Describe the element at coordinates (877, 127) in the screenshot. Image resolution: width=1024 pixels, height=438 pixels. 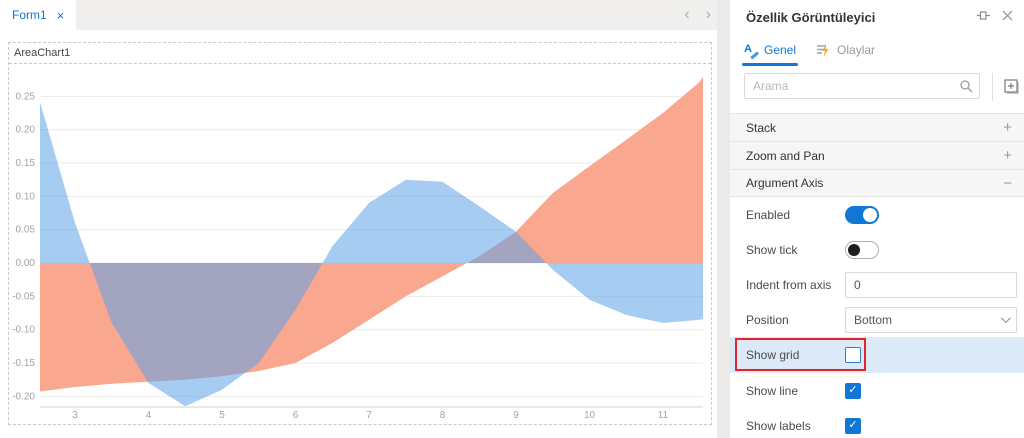
I see `section-stack: Stack +` at that location.